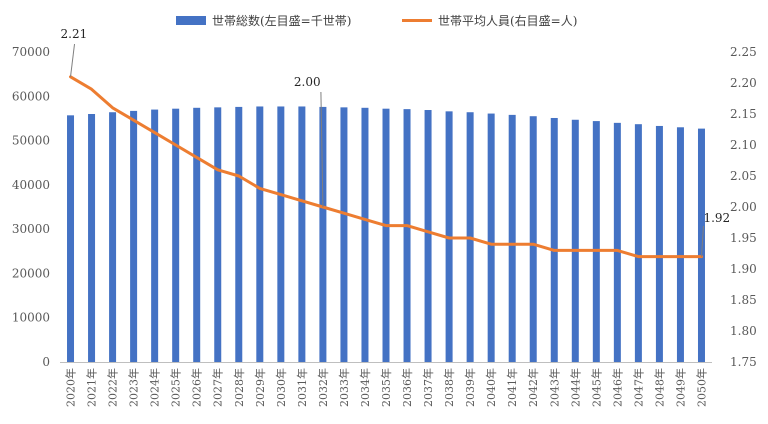 The image size is (768, 424). What do you see at coordinates (428, 387) in the screenshot?
I see `x-tick-label: 2037年` at bounding box center [428, 387].